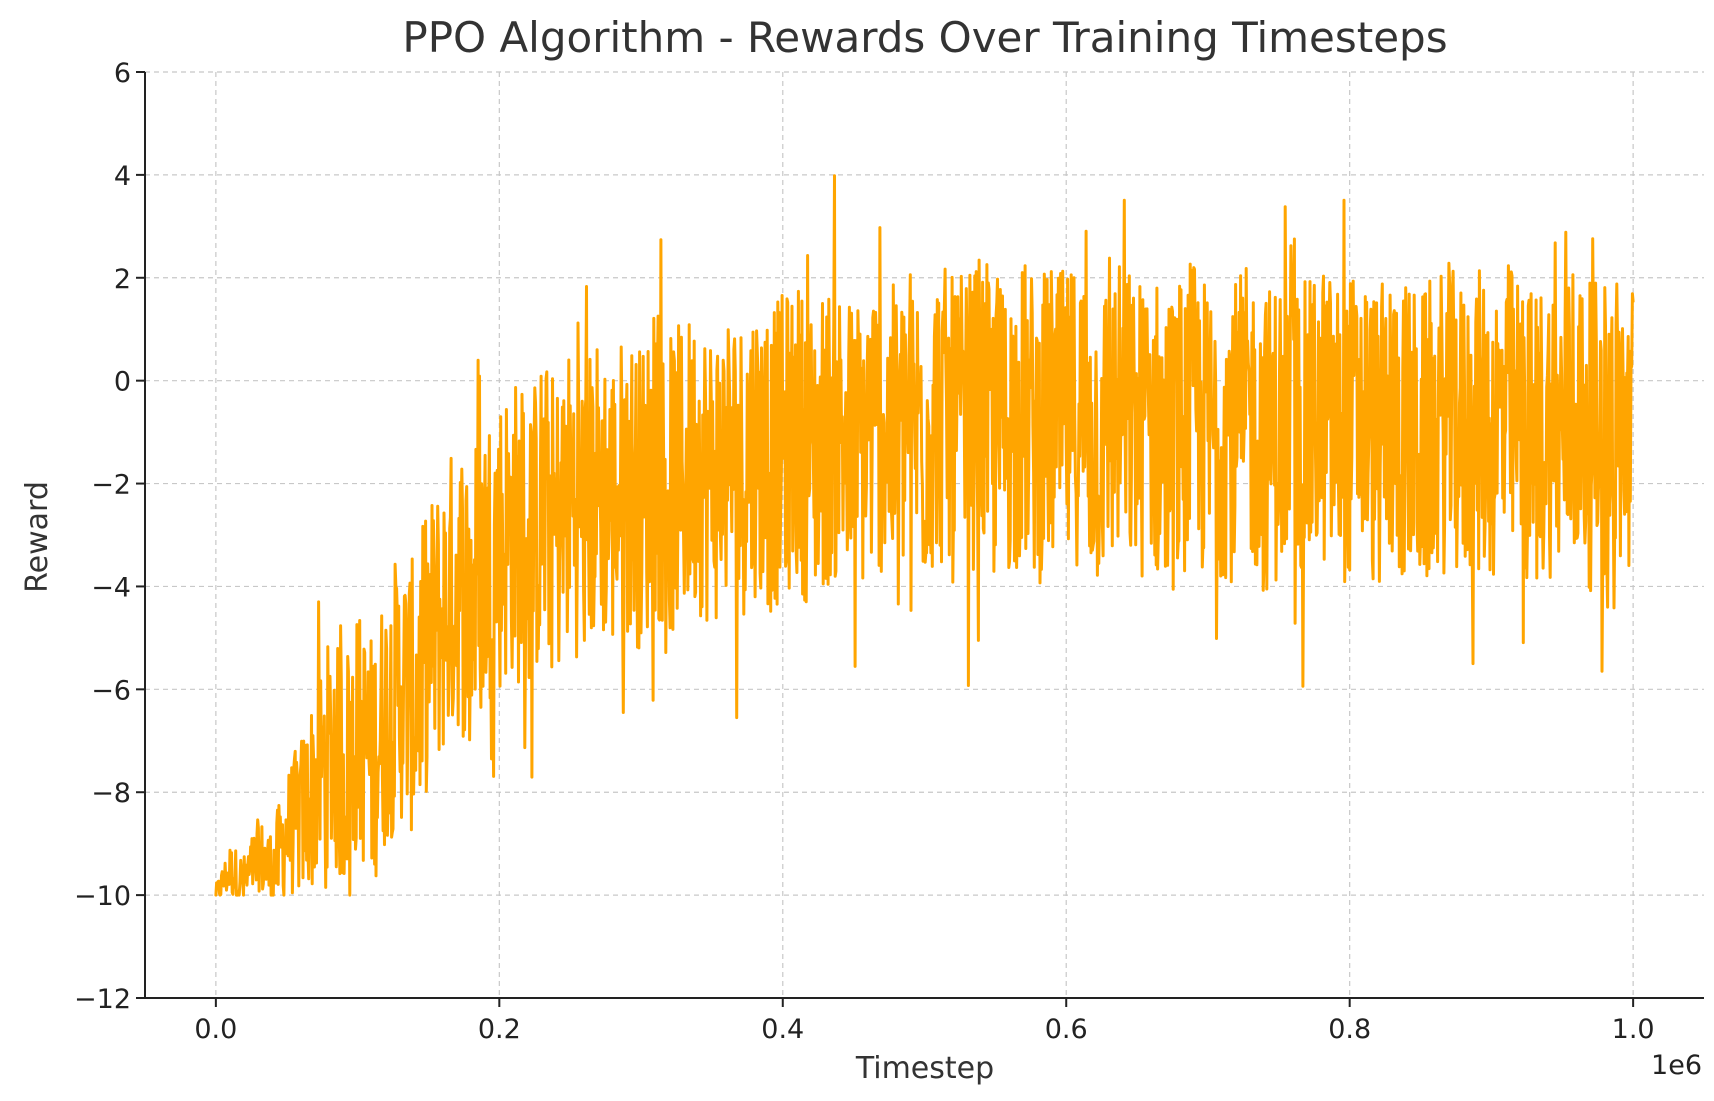  I want to click on x-axis-label: Timestep, so click(924, 1068).